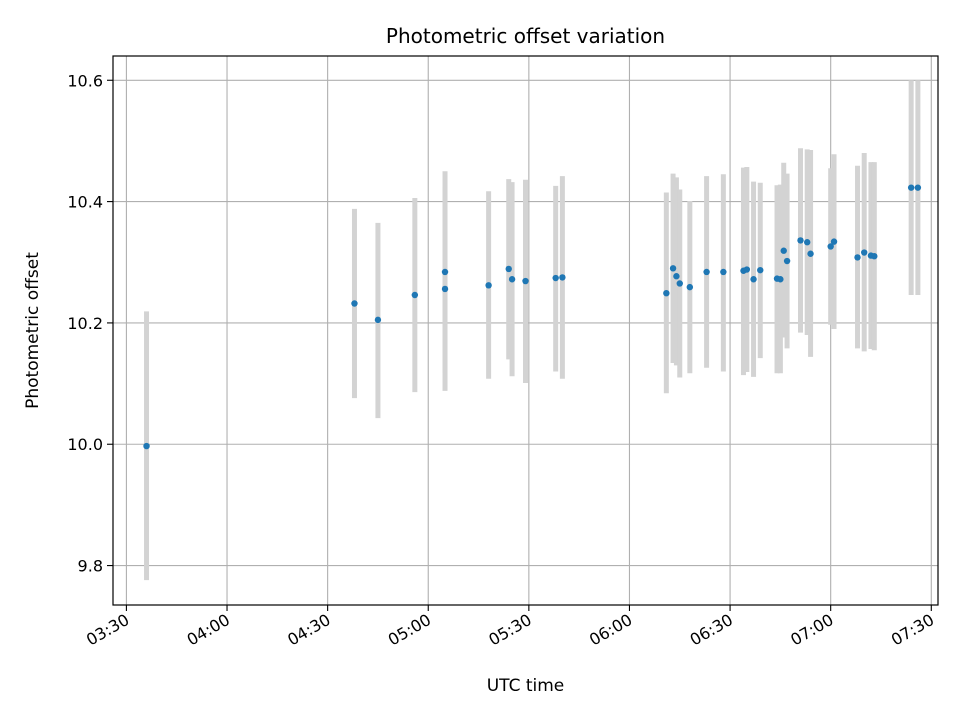  Describe the element at coordinates (85, 202) in the screenshot. I see `y-tick-label: 10.4` at that location.